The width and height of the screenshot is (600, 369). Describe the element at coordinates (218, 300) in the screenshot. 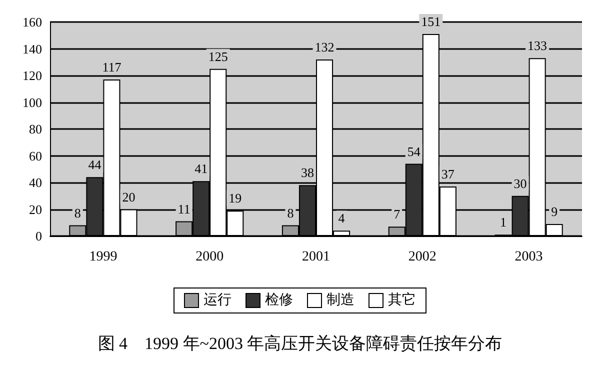

I see `legend-label: 运行` at that location.